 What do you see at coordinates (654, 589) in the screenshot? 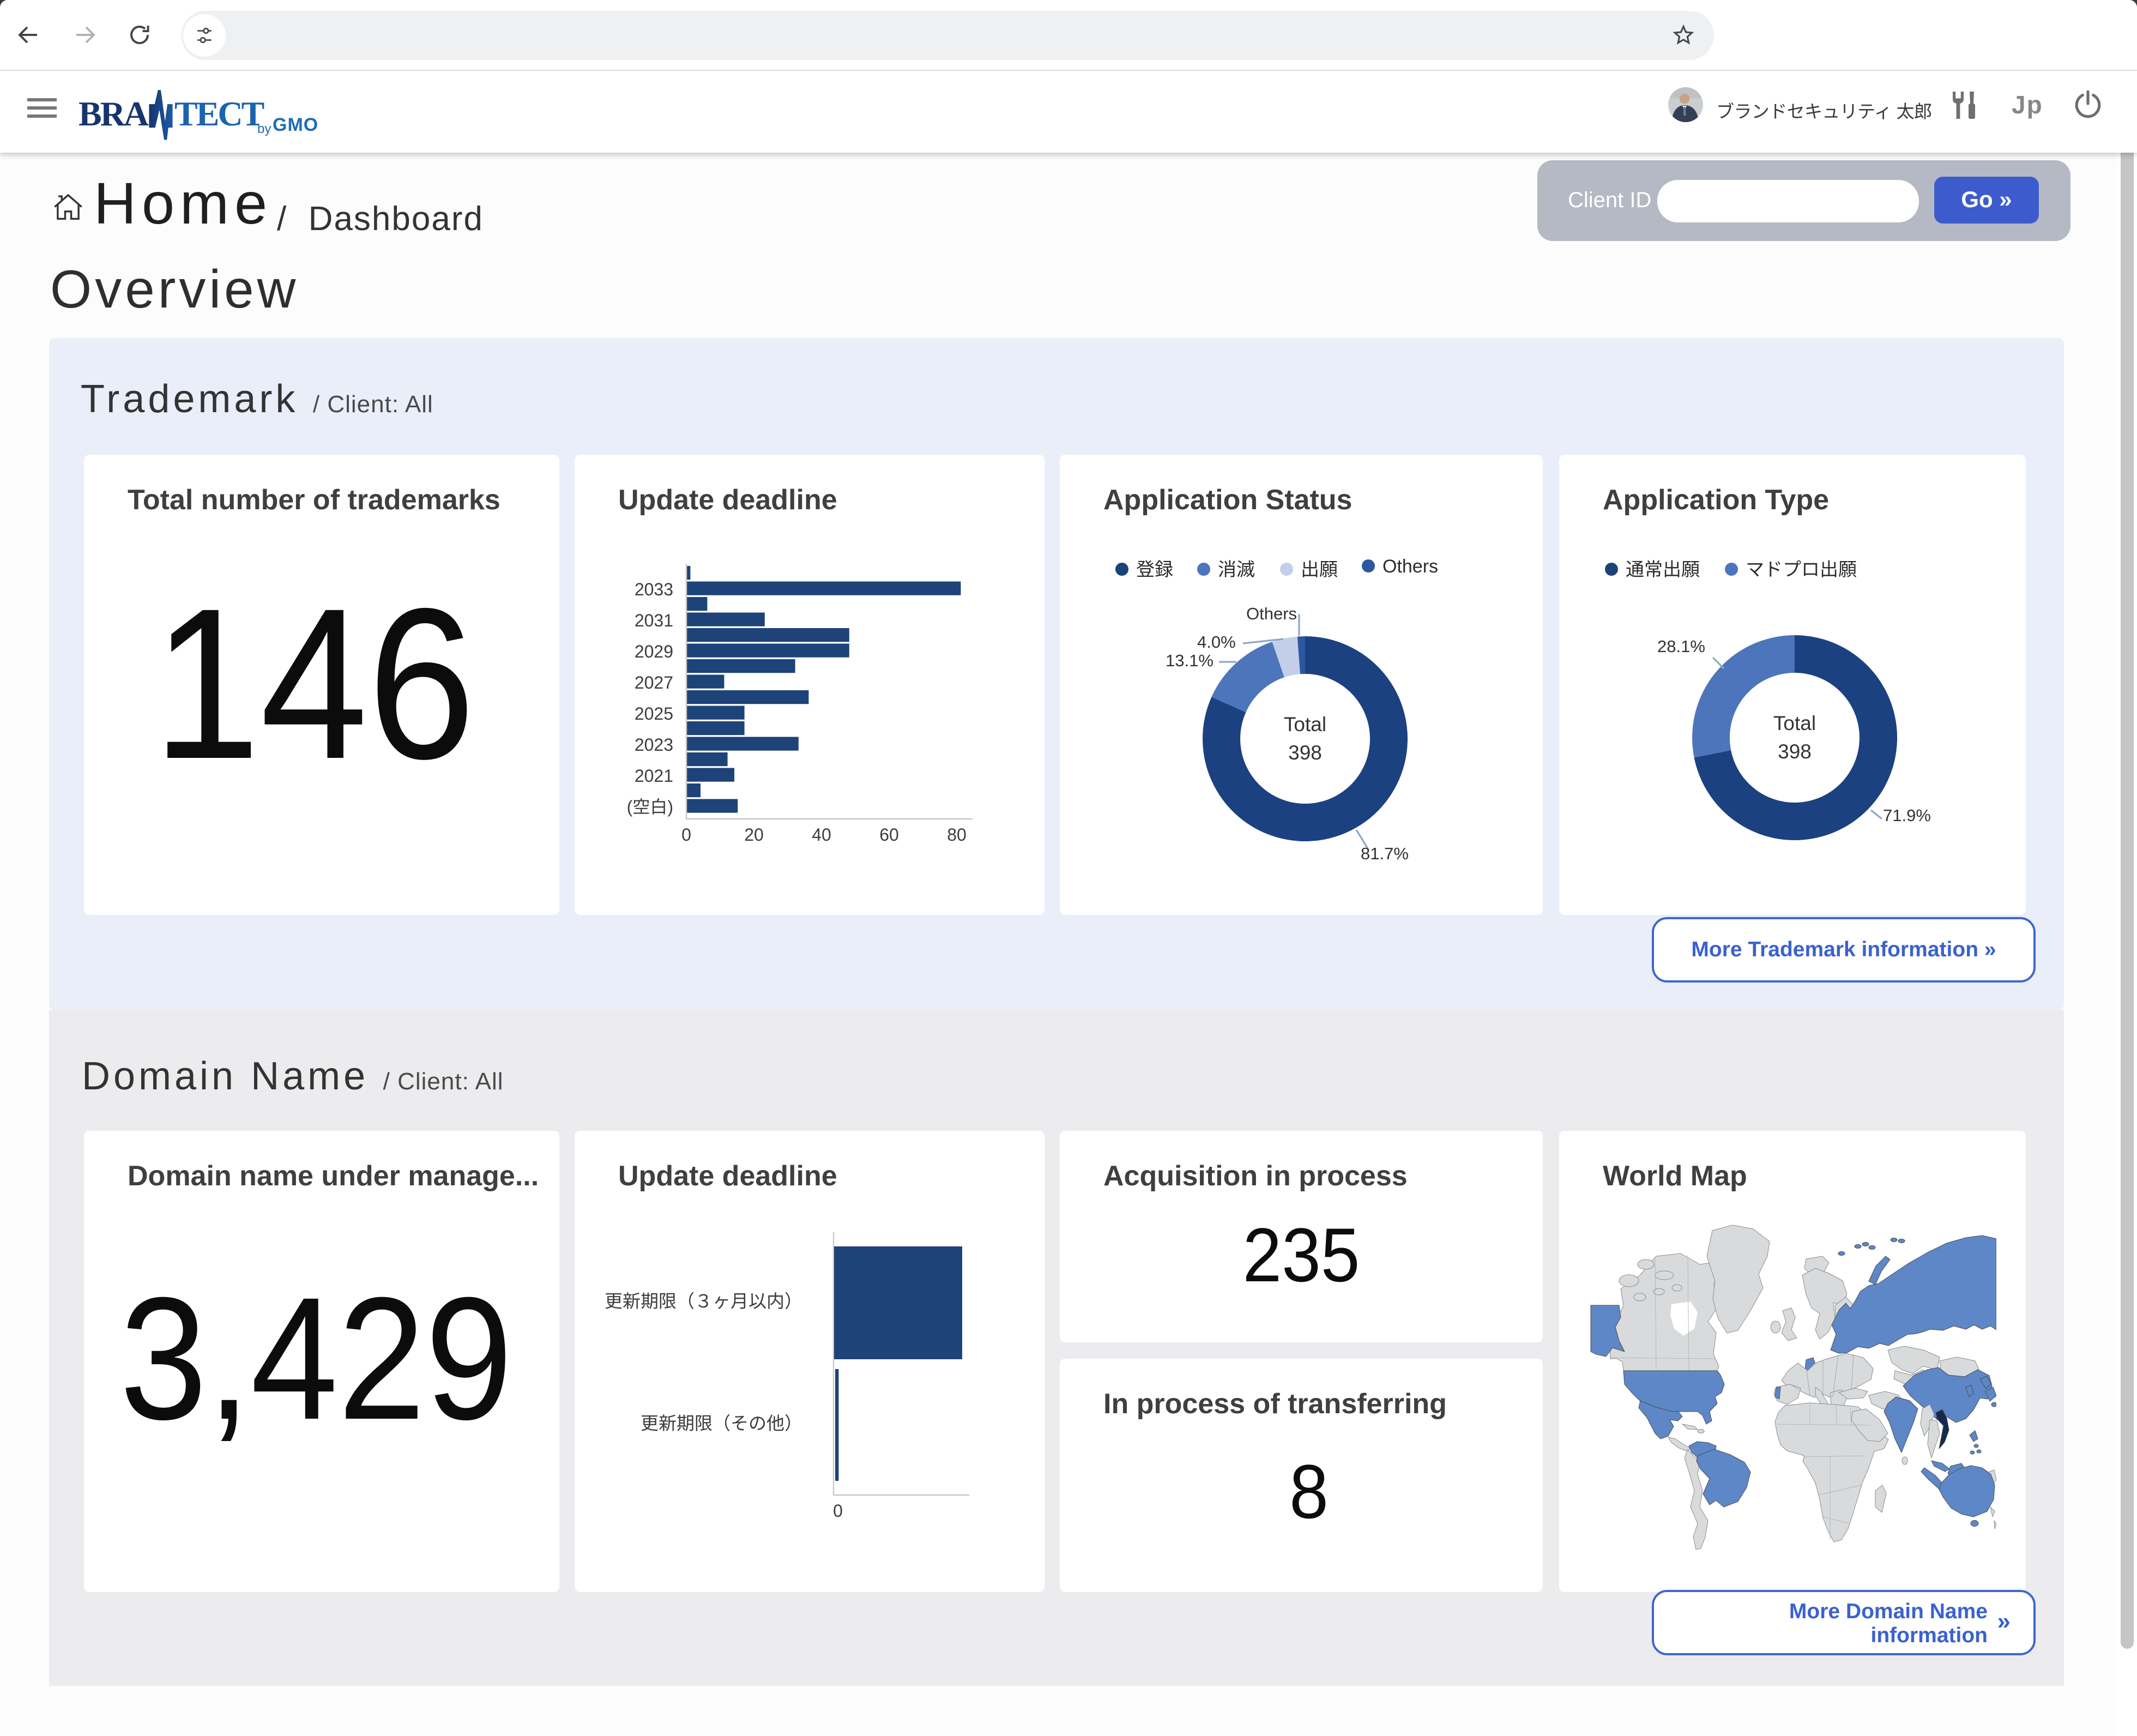
I see `svg-text: 2033` at bounding box center [654, 589].